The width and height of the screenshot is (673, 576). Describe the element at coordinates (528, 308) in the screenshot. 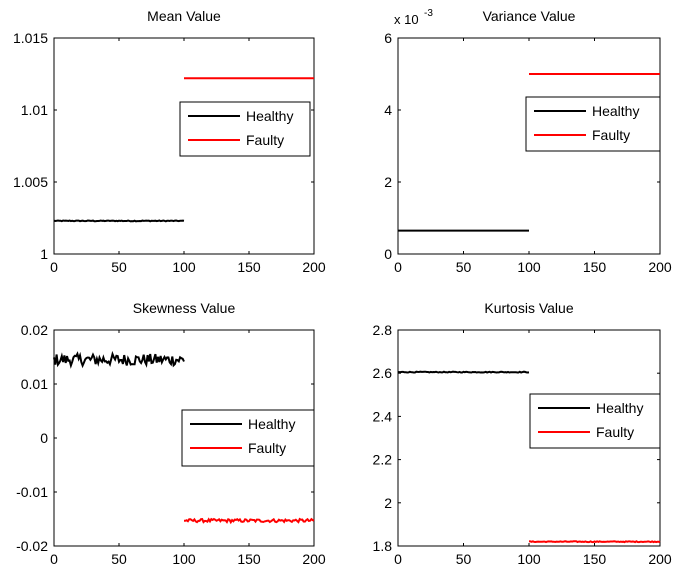

I see `chart-title: Kurtosis Value` at that location.